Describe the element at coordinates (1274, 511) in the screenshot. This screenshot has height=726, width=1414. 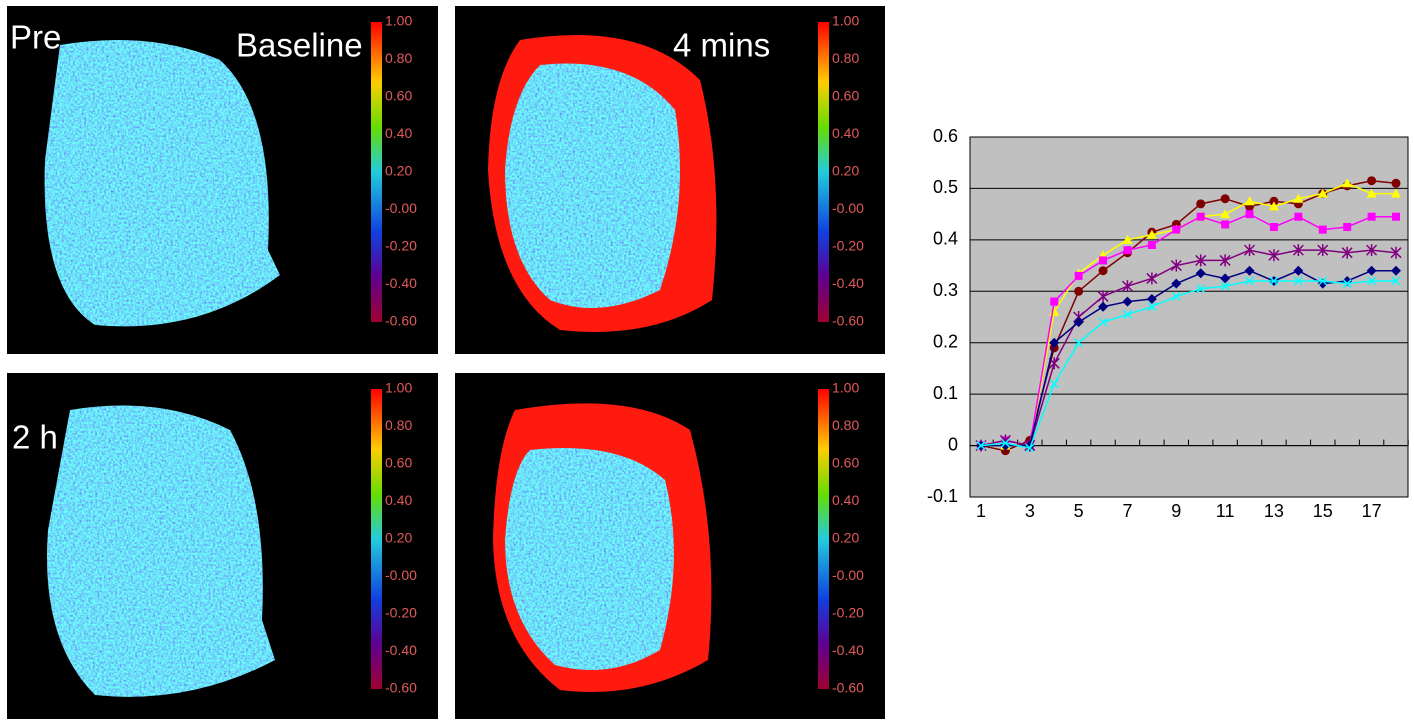
I see `x-tick-label: 13` at that location.